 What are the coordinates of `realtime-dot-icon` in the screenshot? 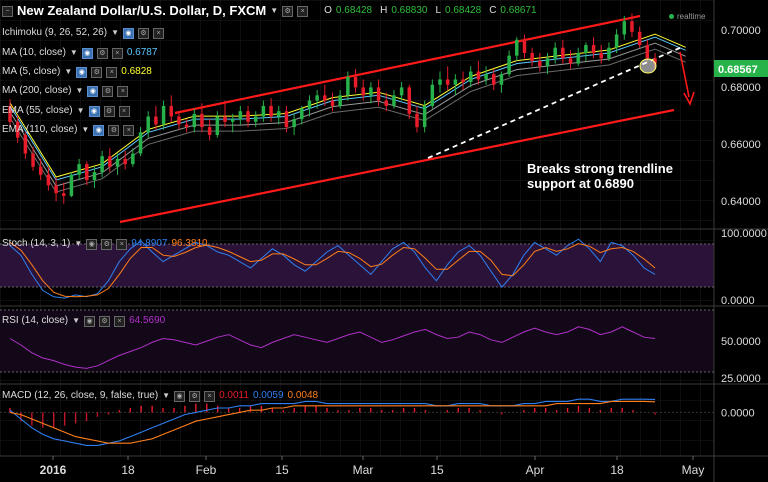 It's located at (671, 16).